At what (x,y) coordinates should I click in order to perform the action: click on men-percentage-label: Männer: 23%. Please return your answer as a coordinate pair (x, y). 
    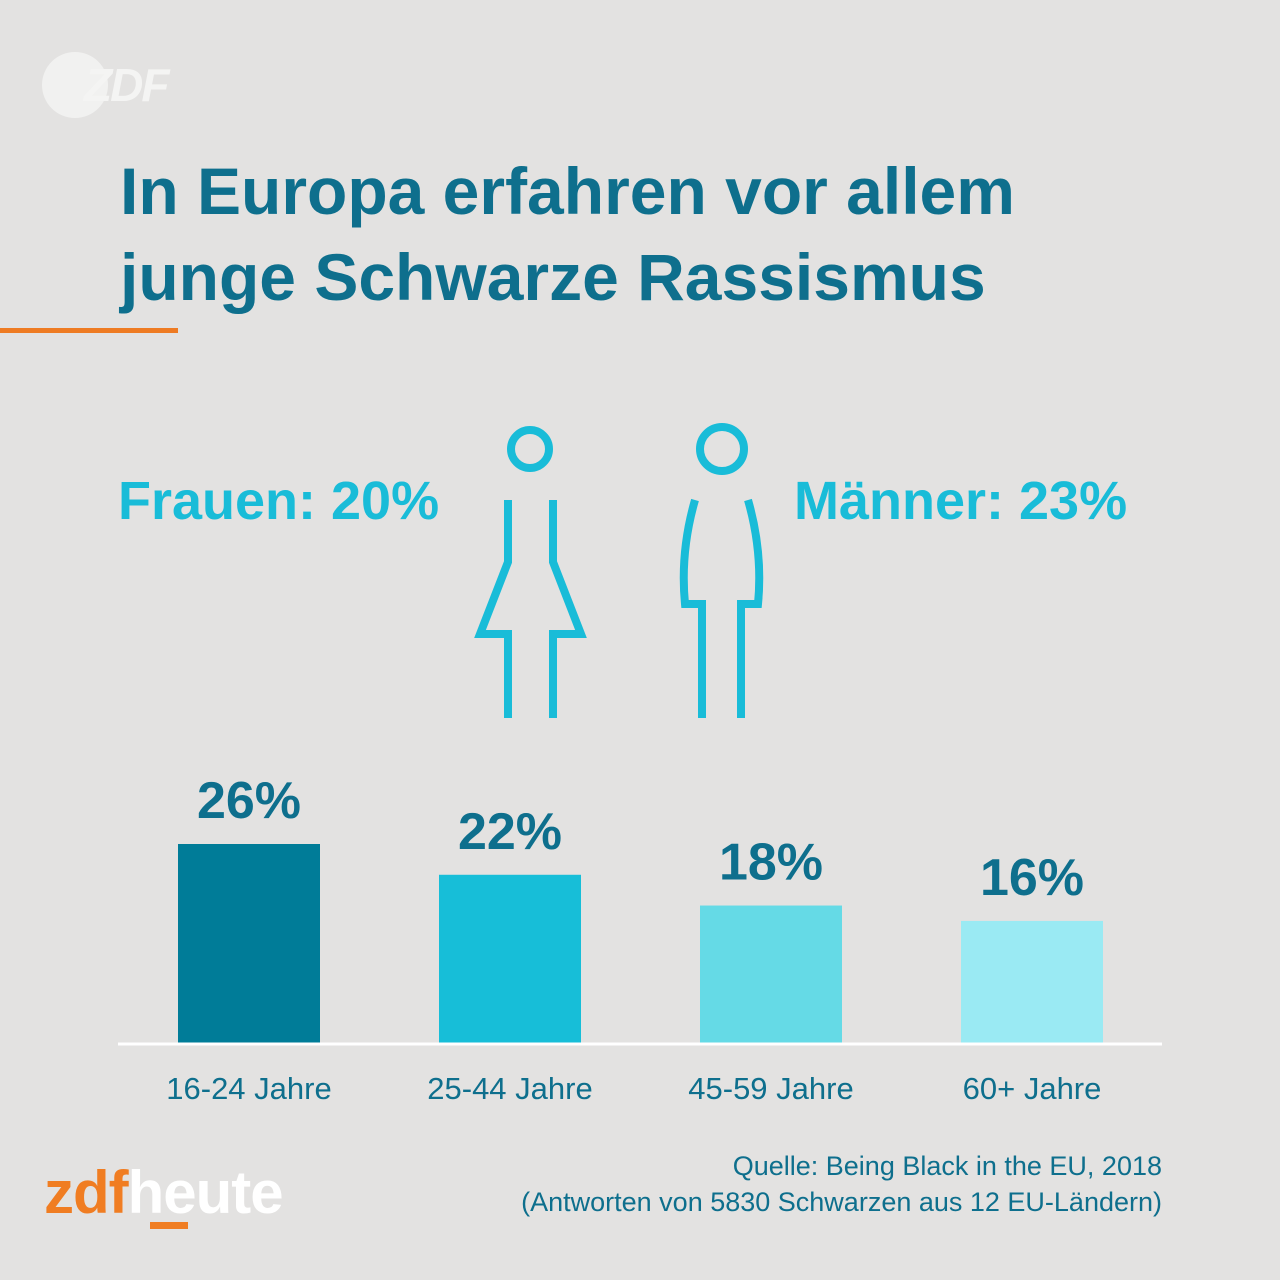
    Looking at the image, I should click on (961, 501).